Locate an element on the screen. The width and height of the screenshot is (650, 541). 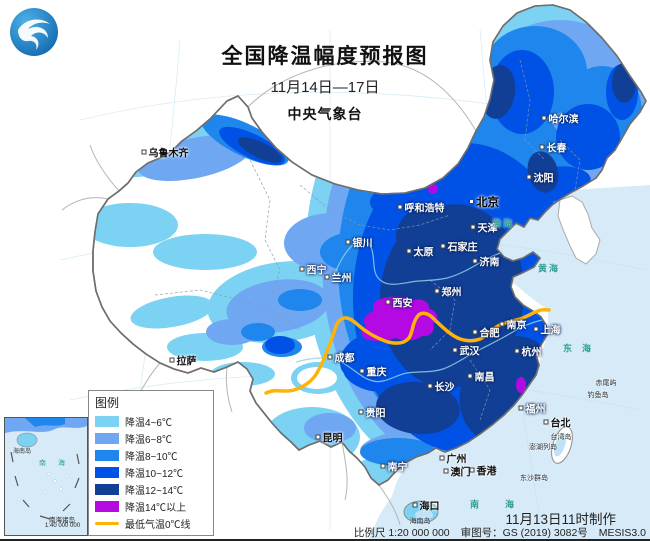
legend-label: 降温14℃以上 is located at coordinates (156, 508).